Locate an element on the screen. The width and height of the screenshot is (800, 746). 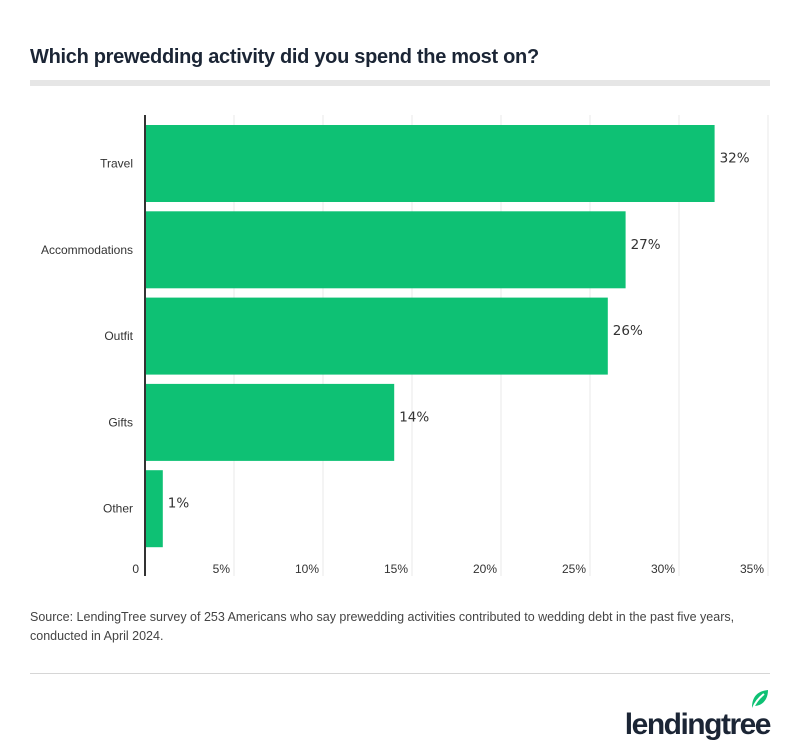
bar-other is located at coordinates (154, 509).